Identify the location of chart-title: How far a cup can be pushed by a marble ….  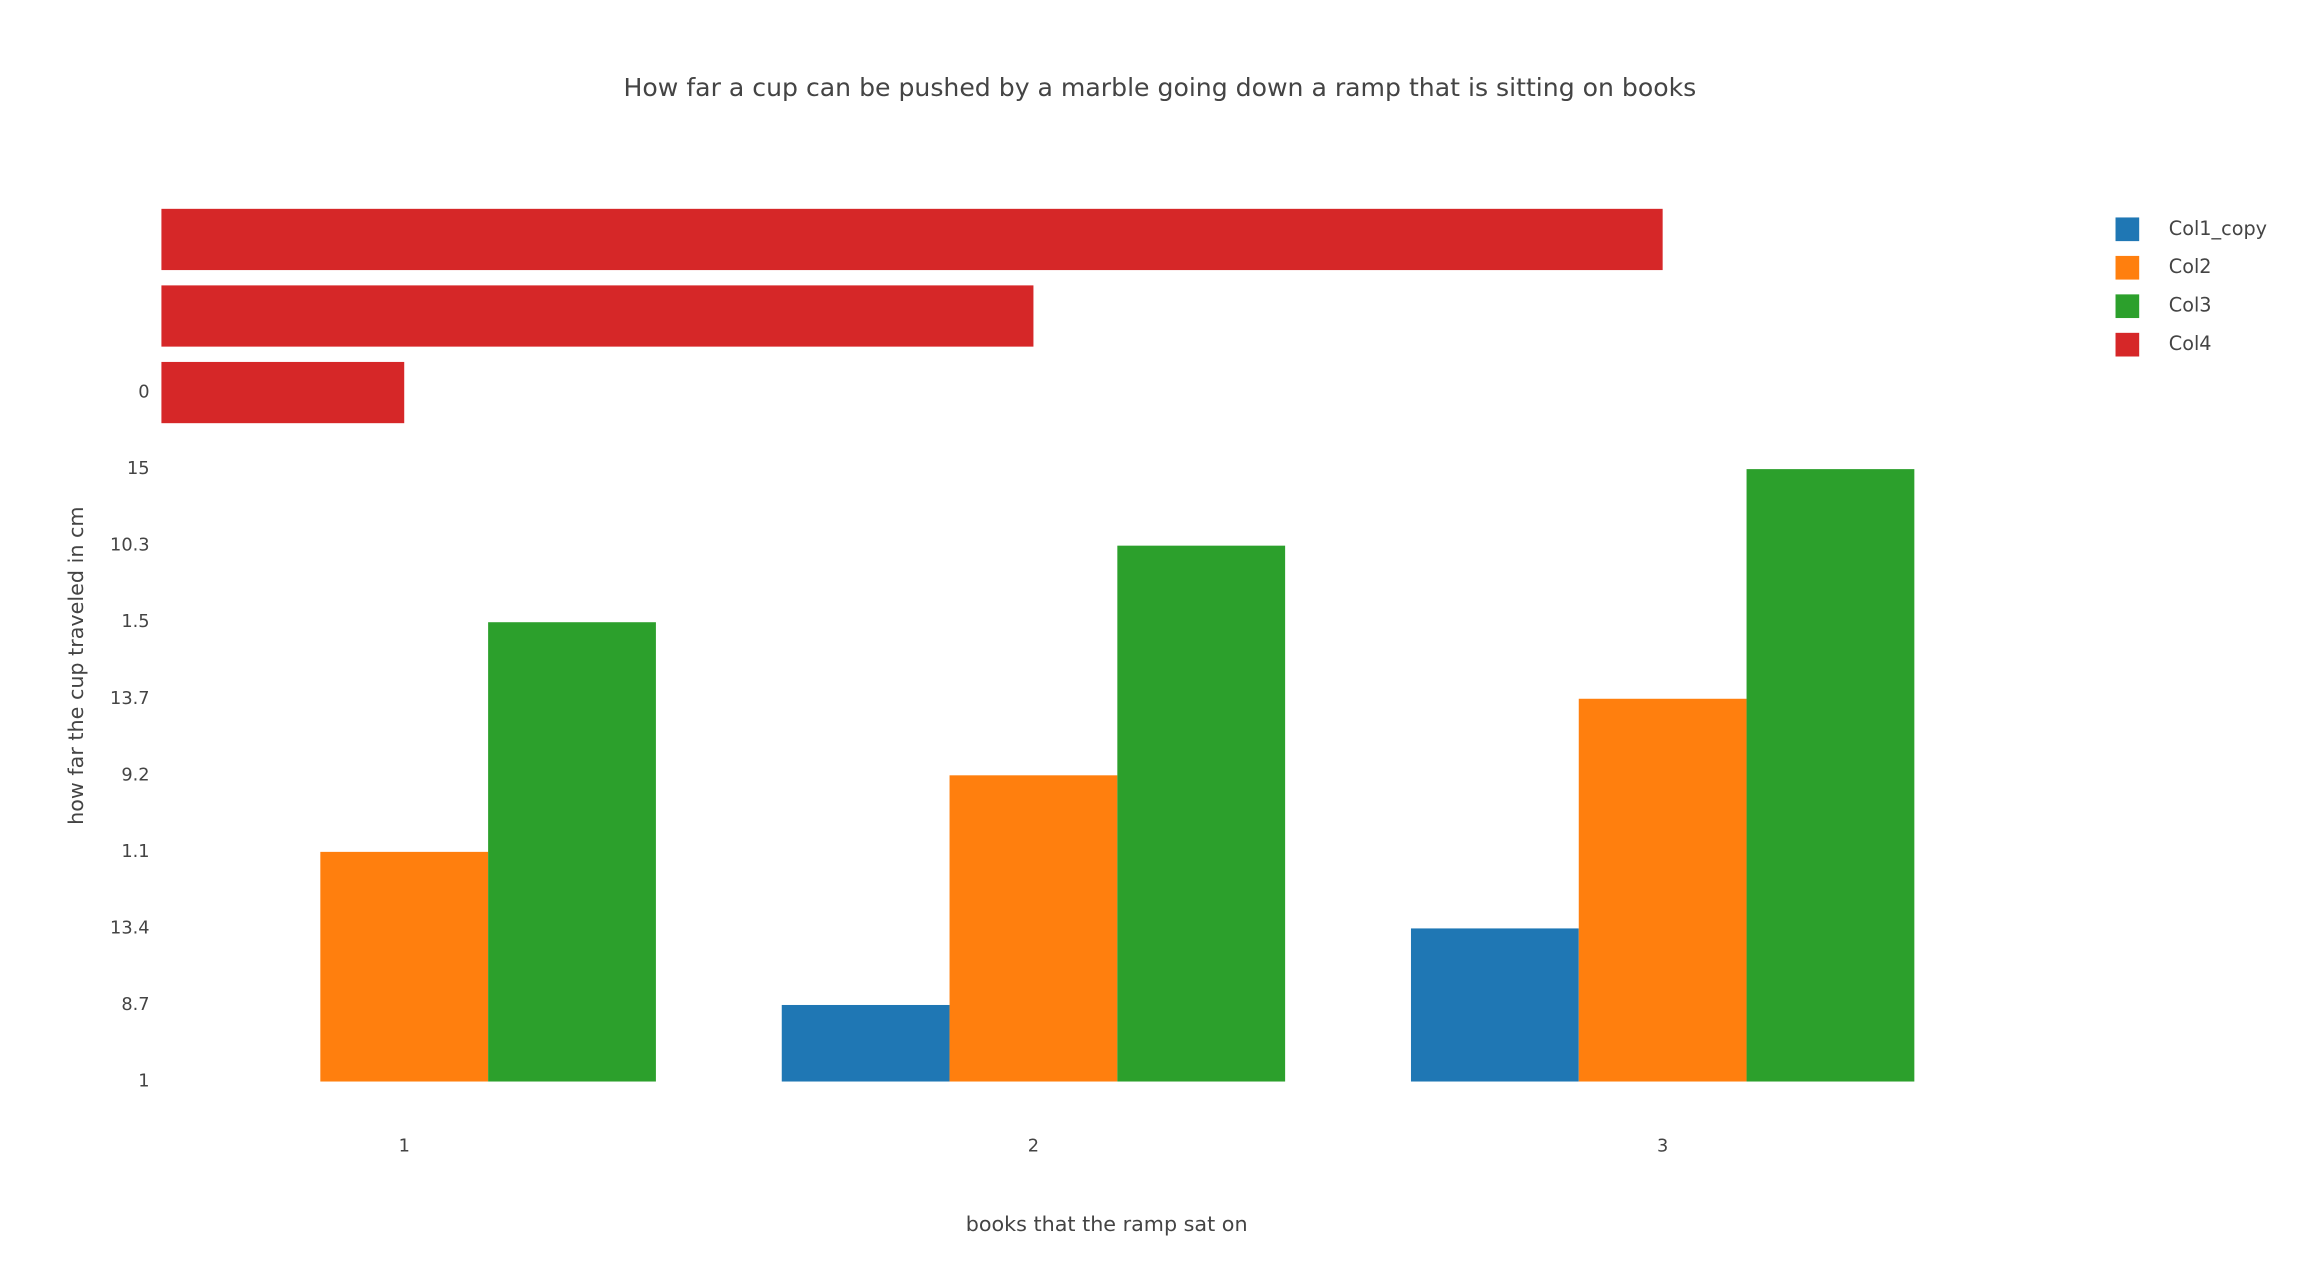
(1160, 87).